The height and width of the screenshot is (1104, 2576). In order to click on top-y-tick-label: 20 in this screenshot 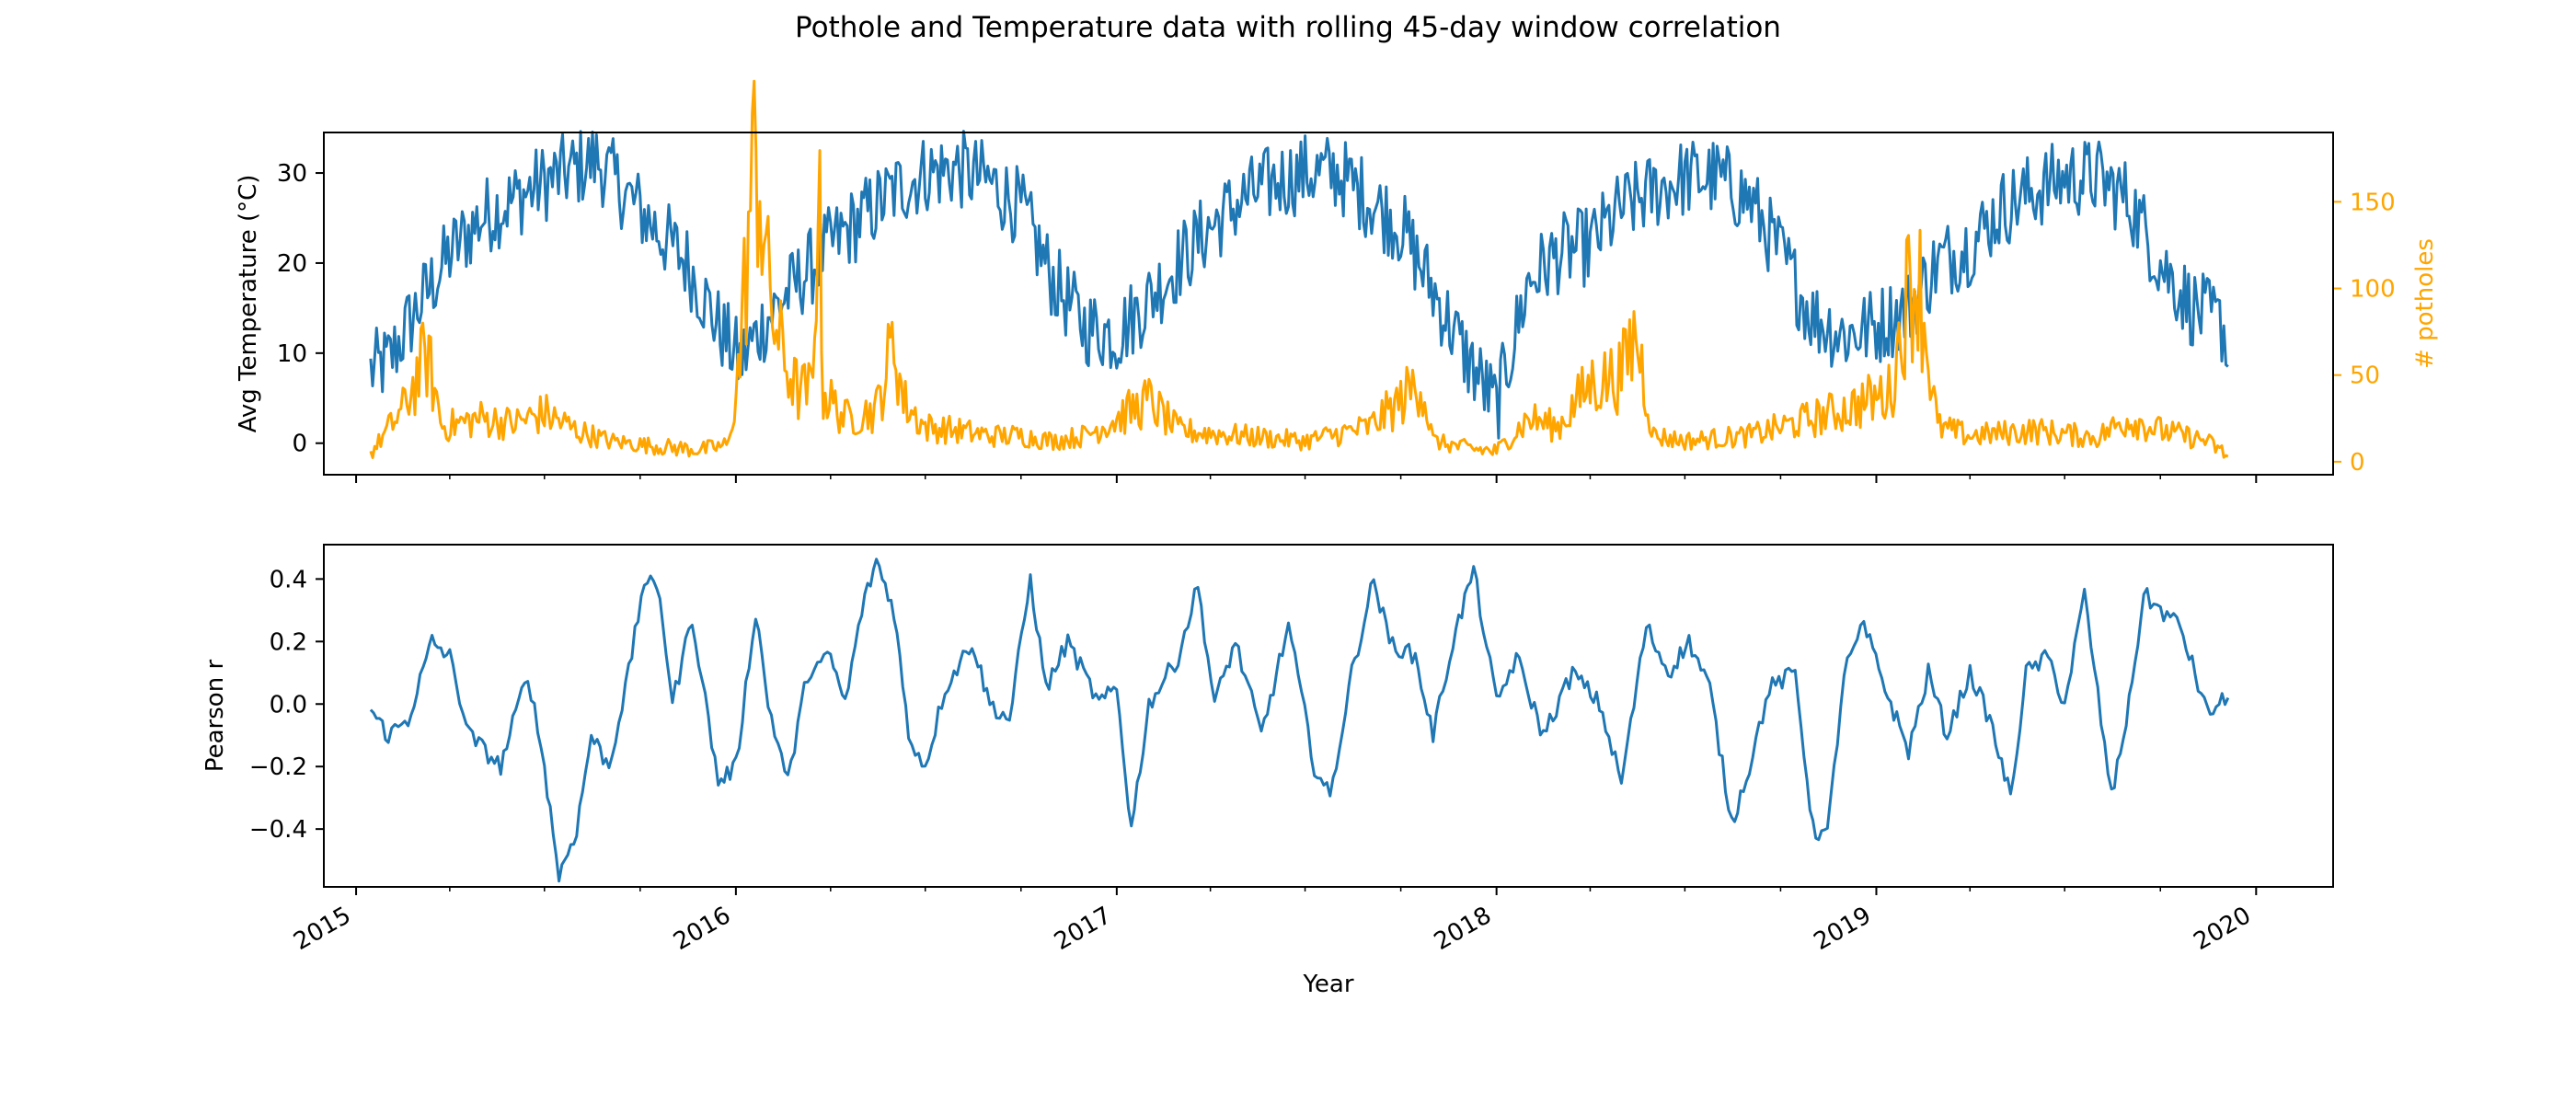, I will do `click(292, 264)`.